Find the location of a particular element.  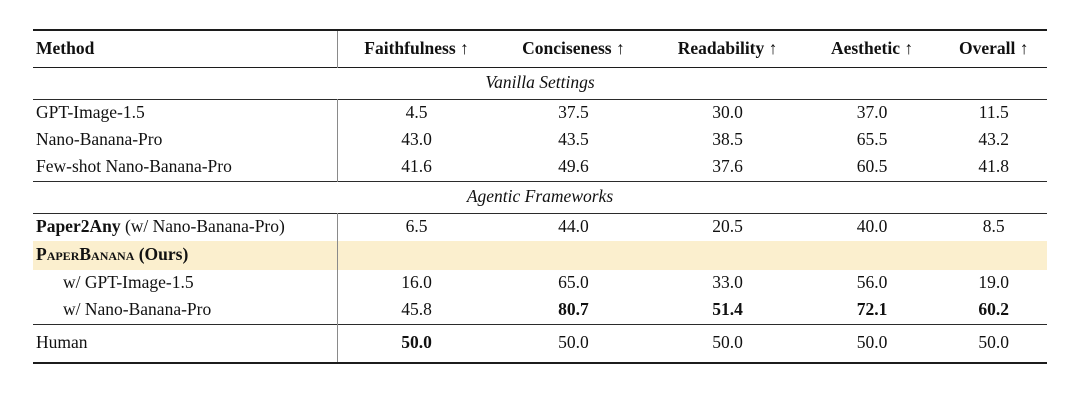

metric-cell: 20.5 is located at coordinates (727, 226).